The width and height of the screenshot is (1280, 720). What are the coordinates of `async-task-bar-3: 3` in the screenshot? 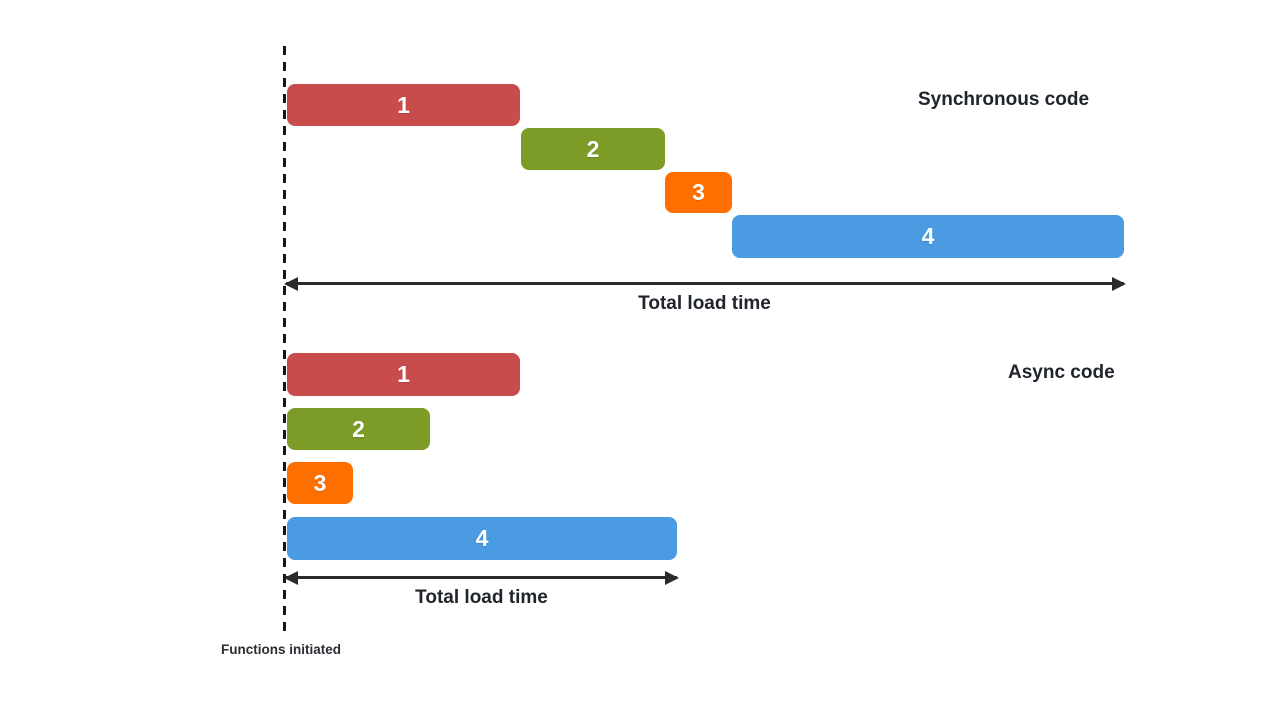 It's located at (320, 483).